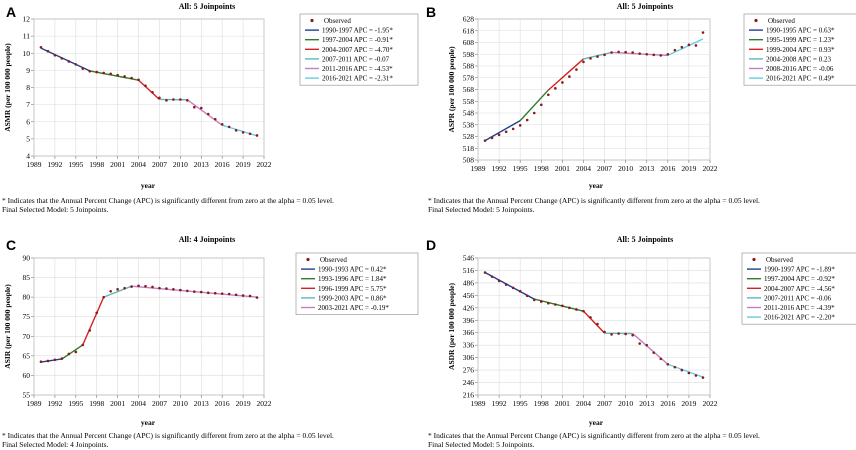 The image size is (856, 450). I want to click on y-tick-label: 516, so click(469, 270).